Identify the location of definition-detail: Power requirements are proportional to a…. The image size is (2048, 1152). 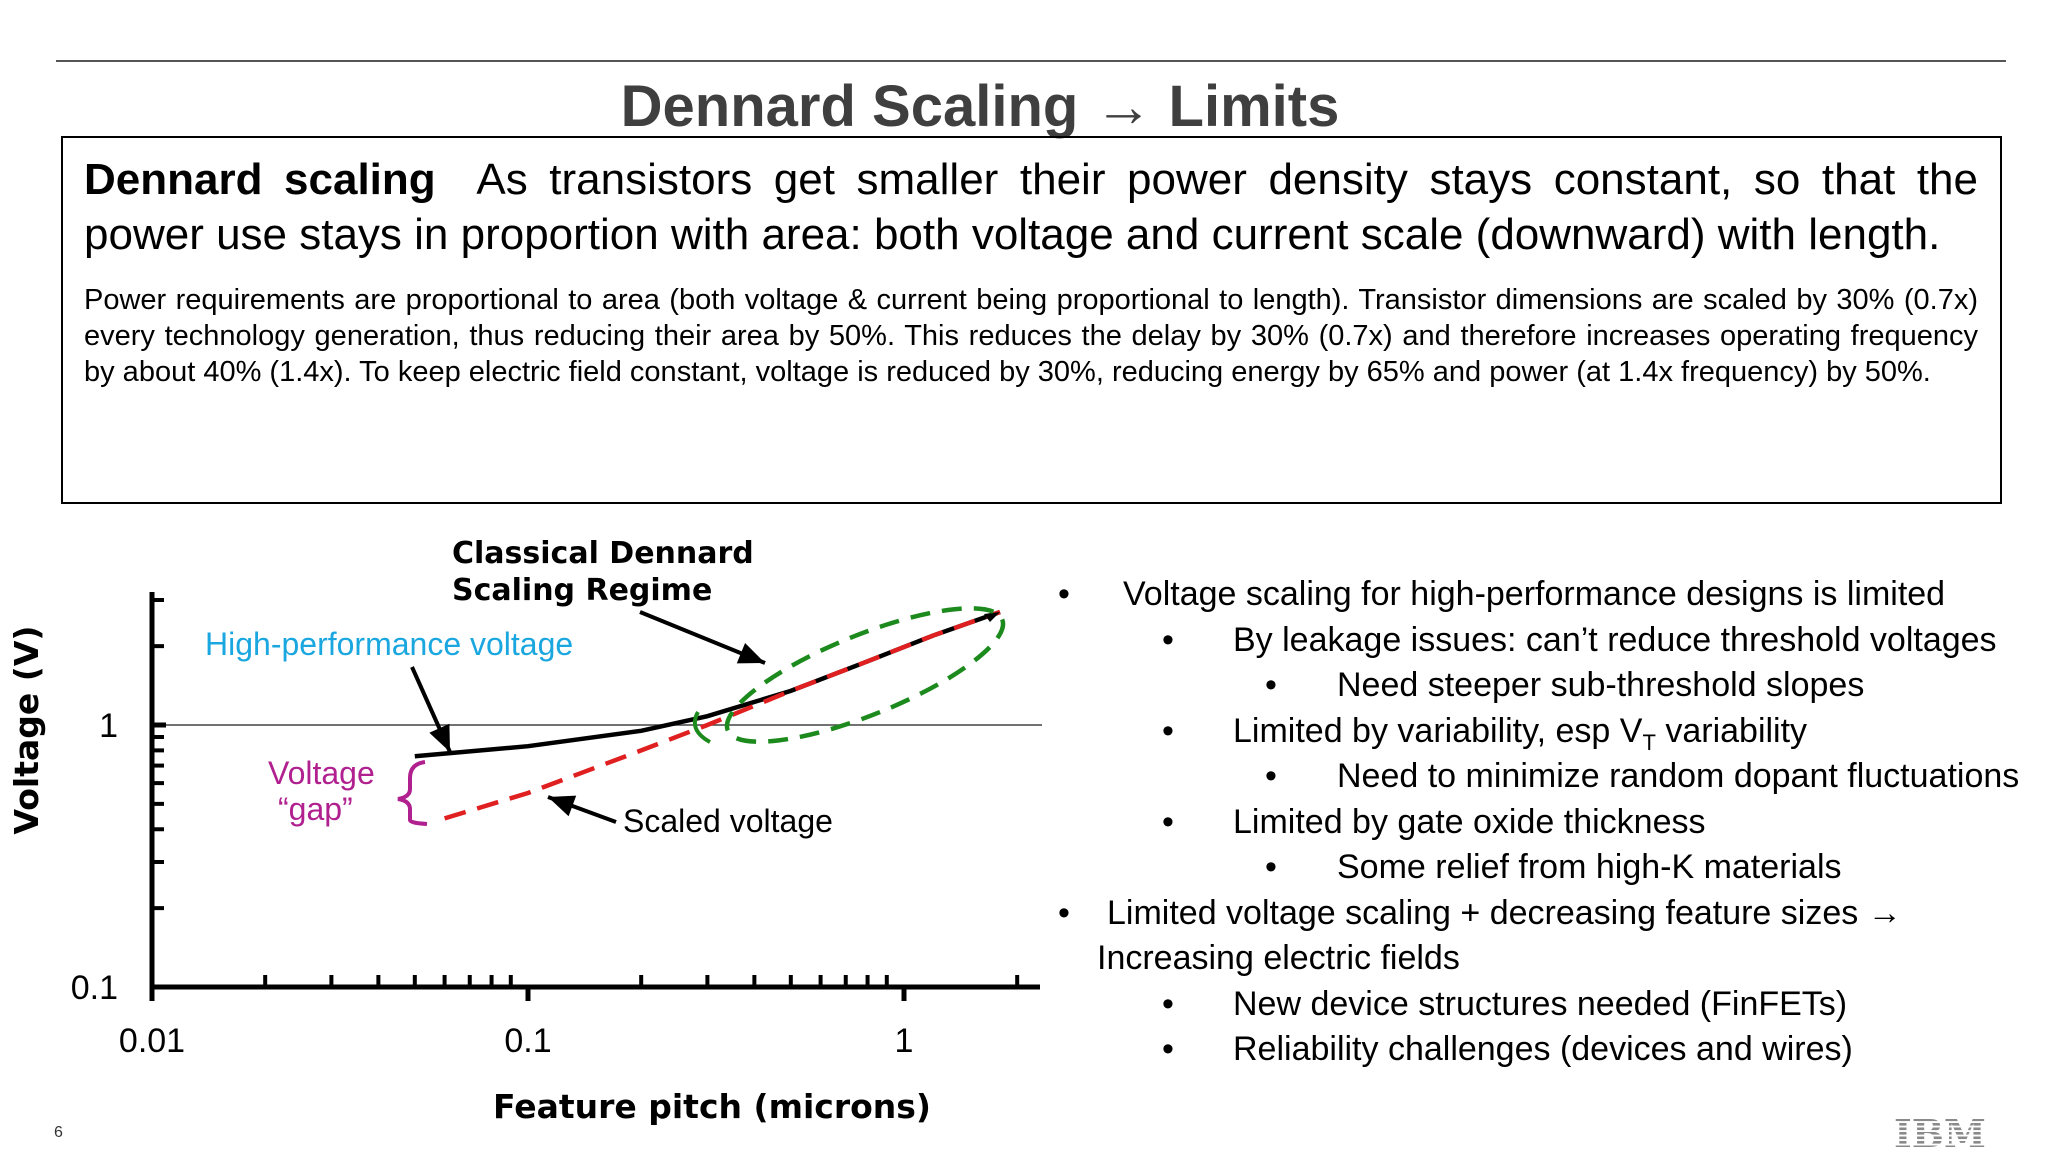
(1031, 336).